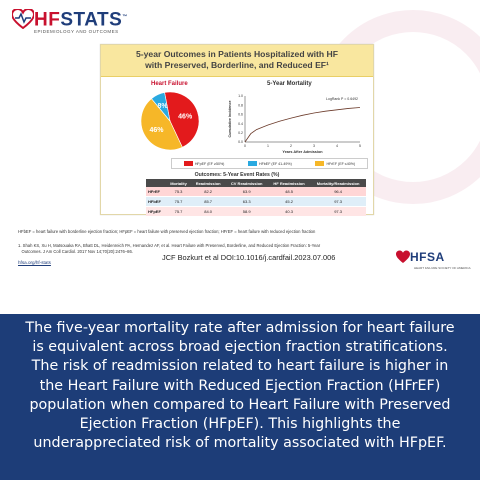  What do you see at coordinates (240, 142) in the screenshot?
I see `y-tick-label: 0.0` at bounding box center [240, 142].